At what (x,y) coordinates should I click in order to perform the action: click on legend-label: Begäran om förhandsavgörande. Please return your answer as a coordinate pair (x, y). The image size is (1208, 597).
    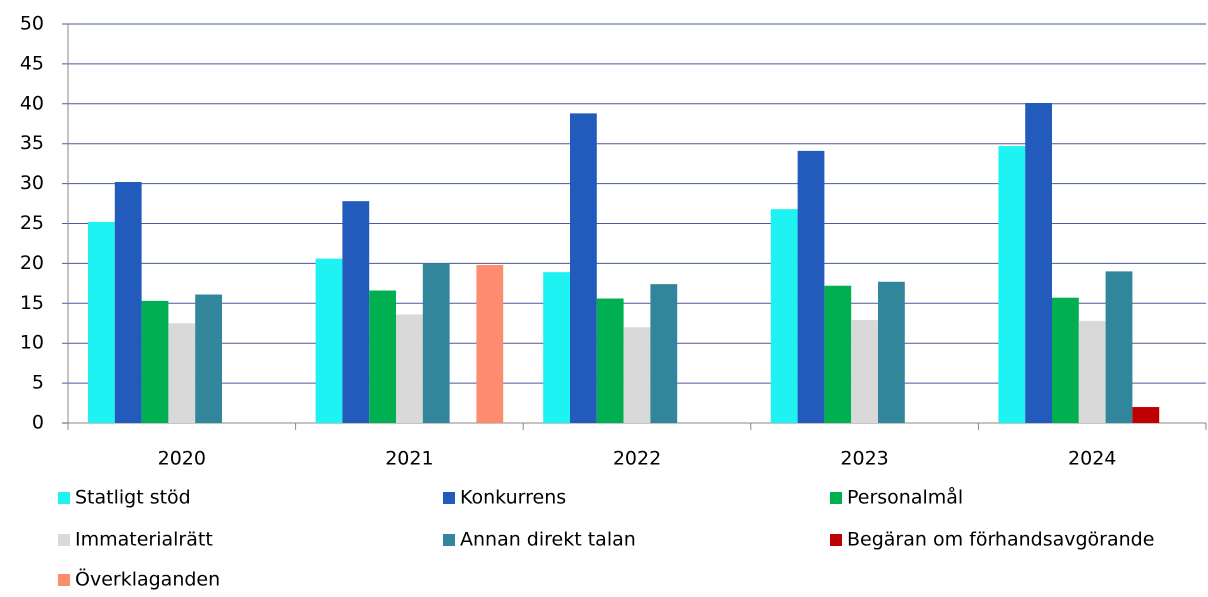
    Looking at the image, I should click on (1000, 540).